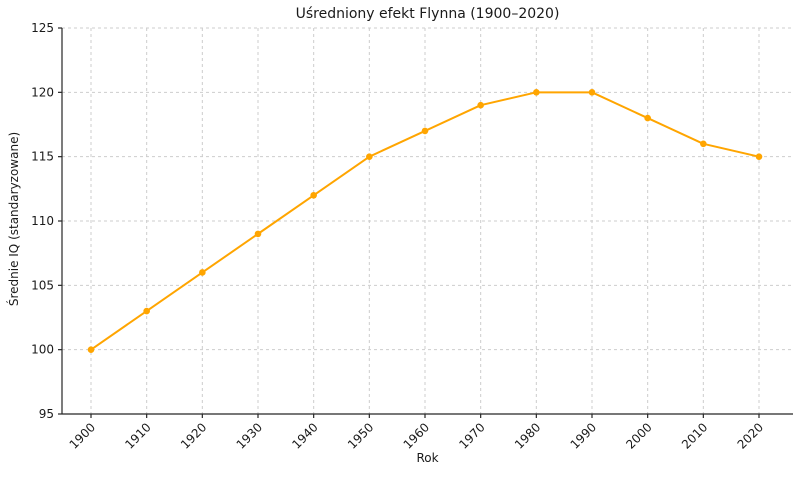  I want to click on y-tick-label: 115, so click(42, 157).